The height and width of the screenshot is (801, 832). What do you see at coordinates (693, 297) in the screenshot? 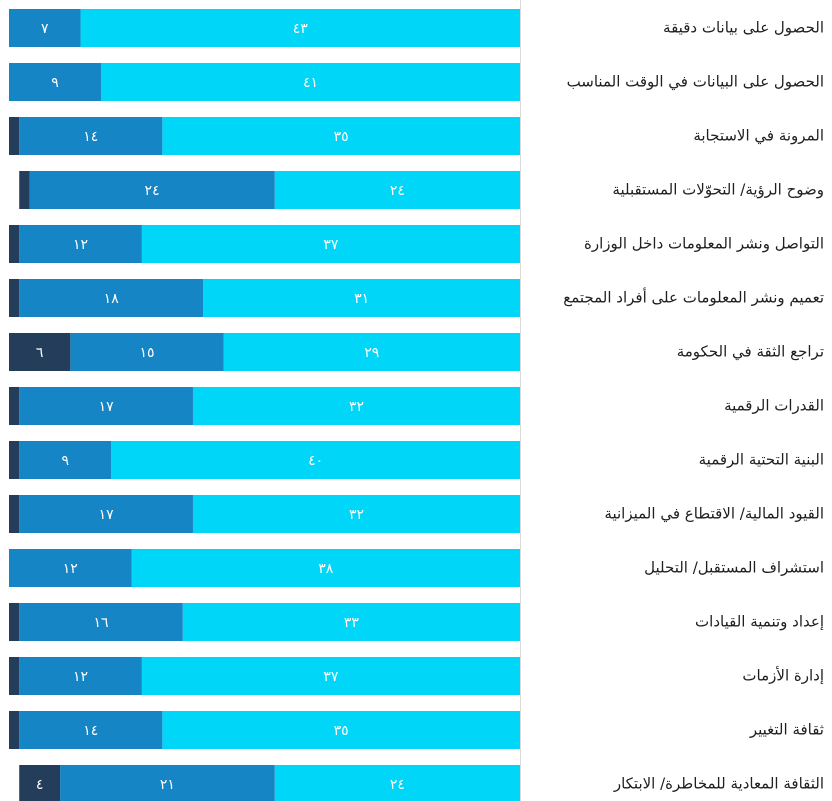
I see `category-label: تعميم ونشر المعلومات على أفراد المجتمع` at bounding box center [693, 297].